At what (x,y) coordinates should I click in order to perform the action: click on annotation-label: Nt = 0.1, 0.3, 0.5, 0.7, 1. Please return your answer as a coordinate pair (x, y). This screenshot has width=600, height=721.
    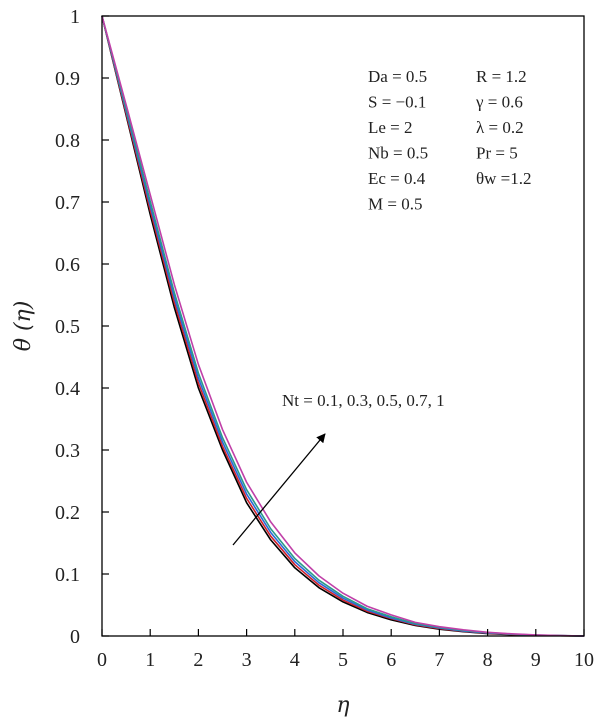
    Looking at the image, I should click on (363, 400).